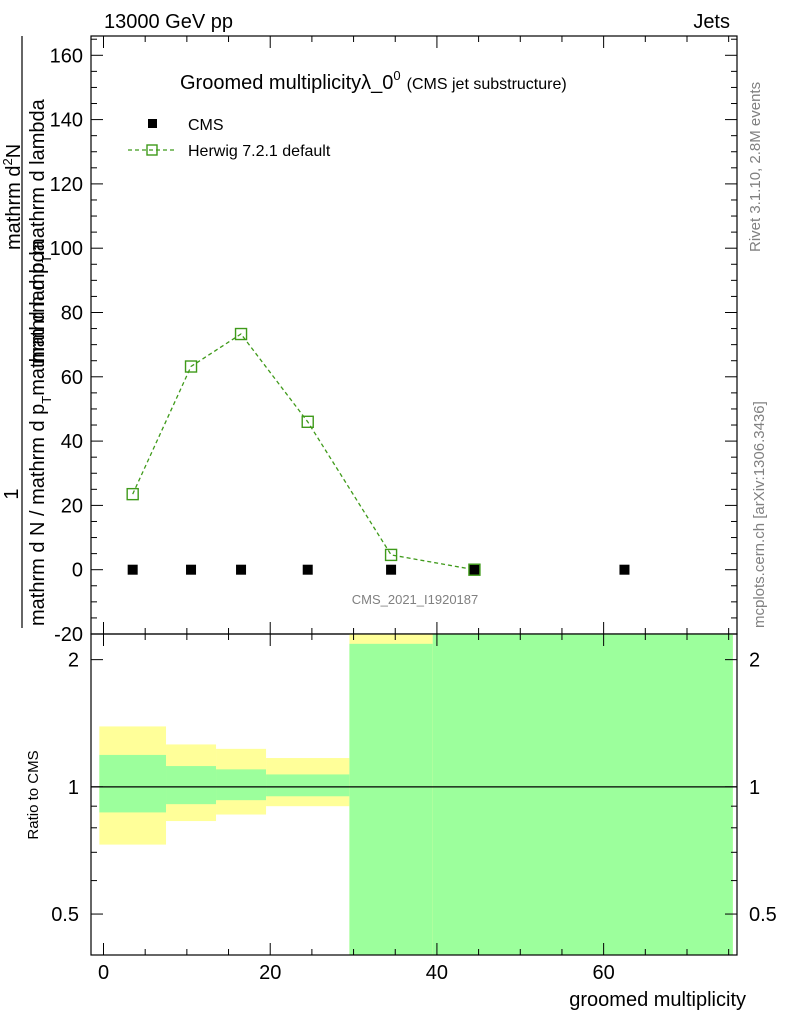 This screenshot has height=1024, width=786. I want to click on ylabel-frac2-num-text: mathrm d, so click(14, 208).